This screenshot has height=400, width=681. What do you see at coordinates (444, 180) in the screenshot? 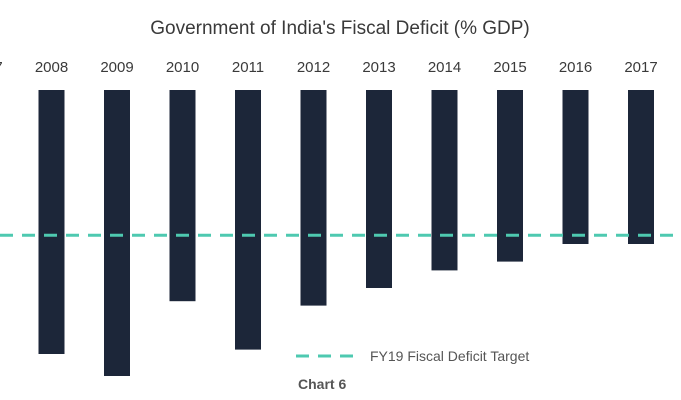
I see `bar-2014` at bounding box center [444, 180].